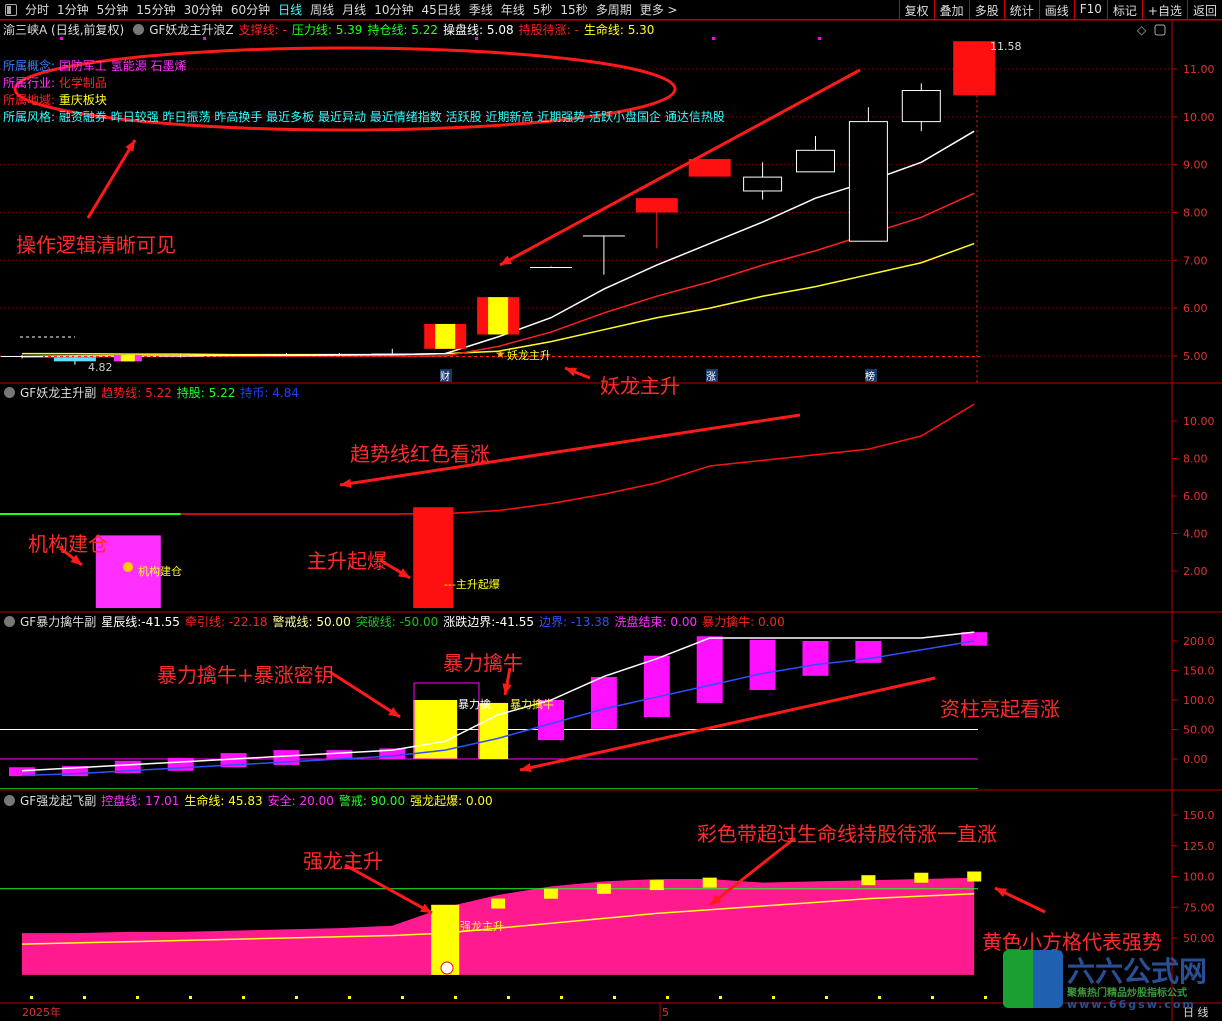  What do you see at coordinates (394, 10) in the screenshot?
I see `period-tab: 10分钟` at bounding box center [394, 10].